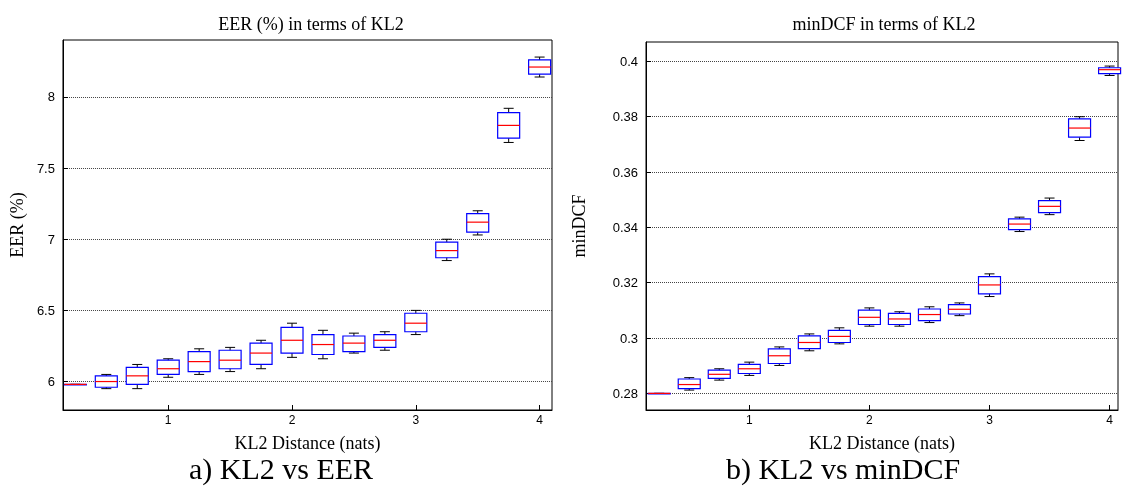 The image size is (1125, 489). What do you see at coordinates (628, 61) in the screenshot?
I see `y-tick-label: 0.4` at bounding box center [628, 61].